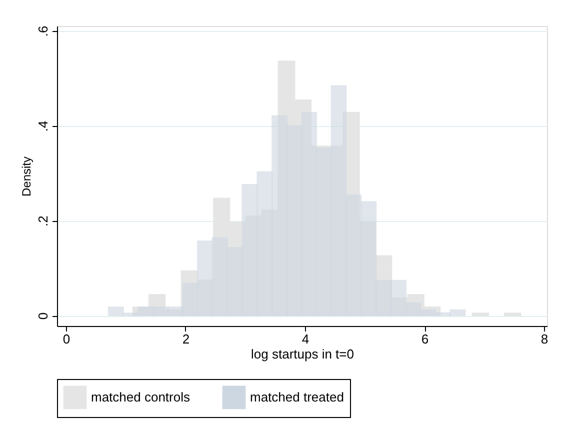  Describe the element at coordinates (43, 31) in the screenshot. I see `y-tick-label: .6` at that location.